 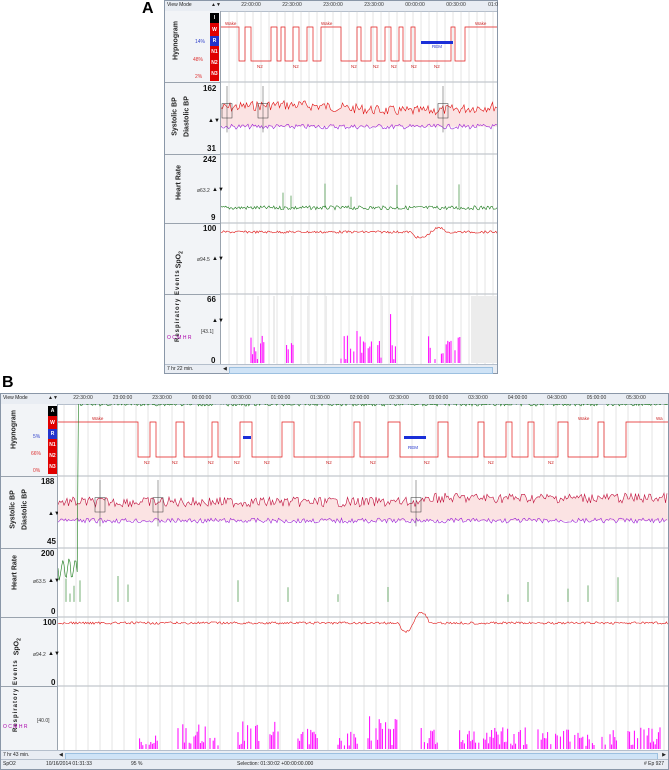 I want to click on spo2-title: SpO2, so click(x=17, y=647).